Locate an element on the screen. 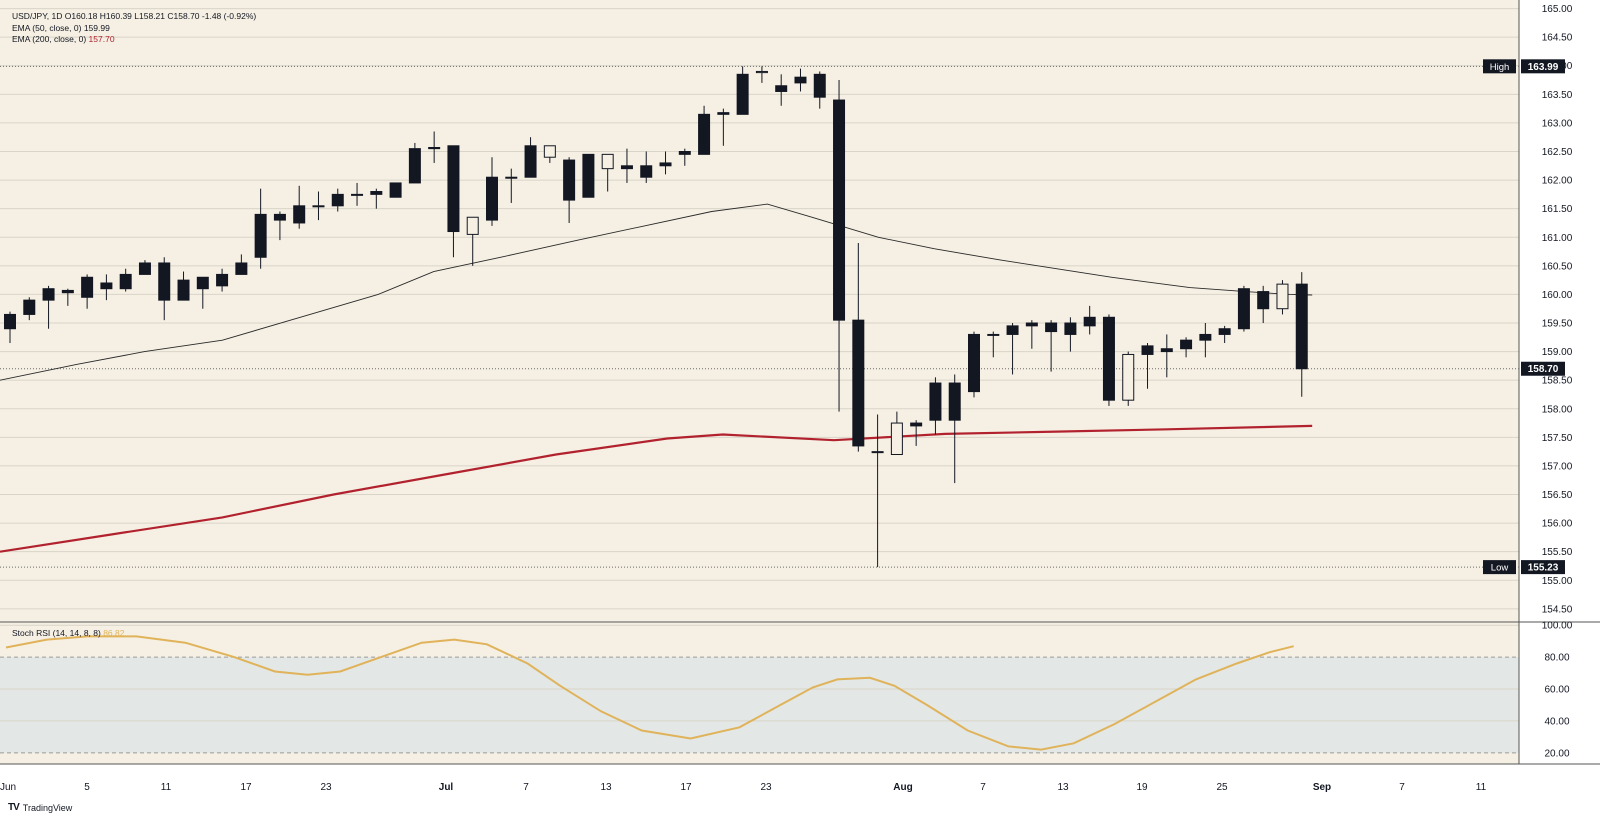 This screenshot has width=1600, height=821. time-axis: Jun 5 11 17 23 Jul 7 13 17 23 Aug 7 13 19 25 Sep 7 11 is located at coordinates (743, 787).